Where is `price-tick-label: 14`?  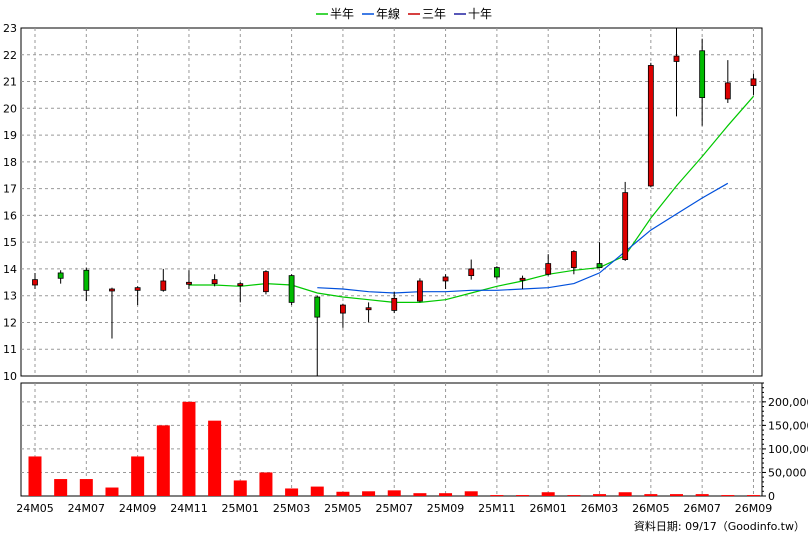
price-tick-label: 14 is located at coordinates (10, 269).